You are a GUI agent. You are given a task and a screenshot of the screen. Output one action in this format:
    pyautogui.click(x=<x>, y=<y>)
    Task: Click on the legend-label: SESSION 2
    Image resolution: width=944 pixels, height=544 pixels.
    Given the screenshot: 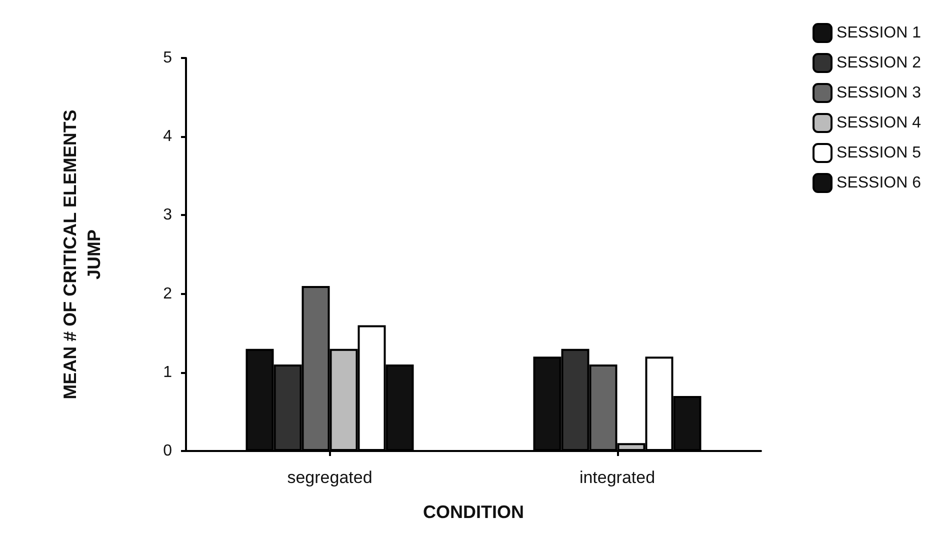 What is the action you would take?
    pyautogui.click(x=879, y=63)
    